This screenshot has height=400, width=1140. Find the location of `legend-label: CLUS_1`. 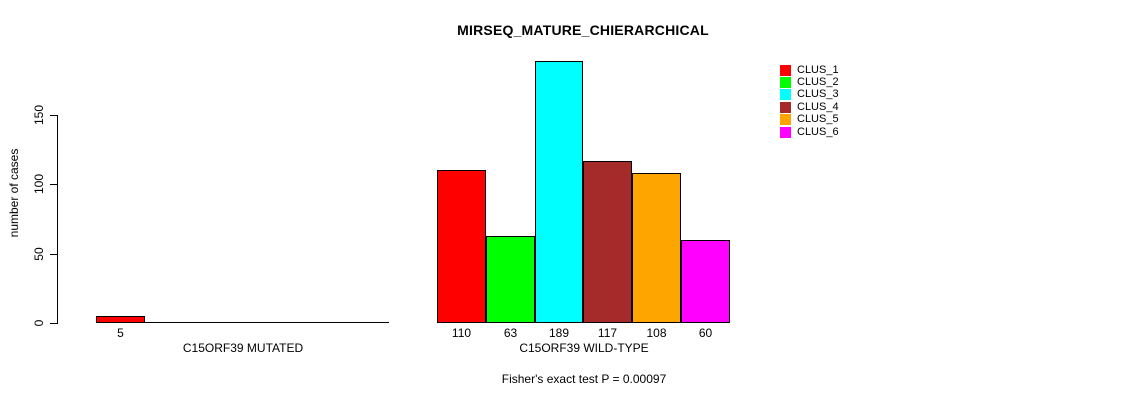

legend-label: CLUS_1 is located at coordinates (818, 69).